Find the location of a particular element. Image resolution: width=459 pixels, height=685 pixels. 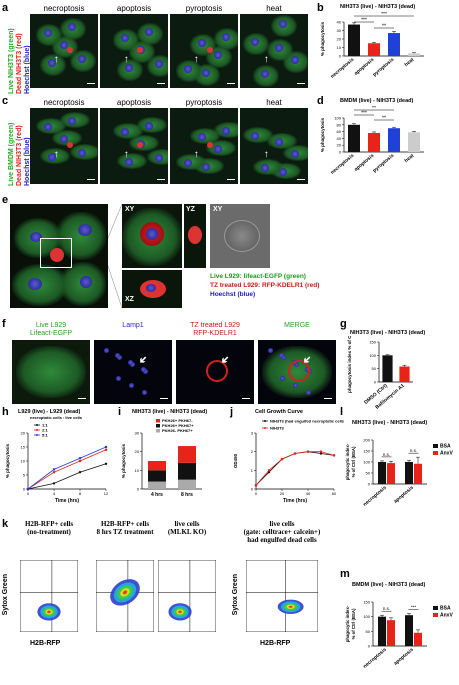

panel-e-view-xy: XY is located at coordinates (130, 209).